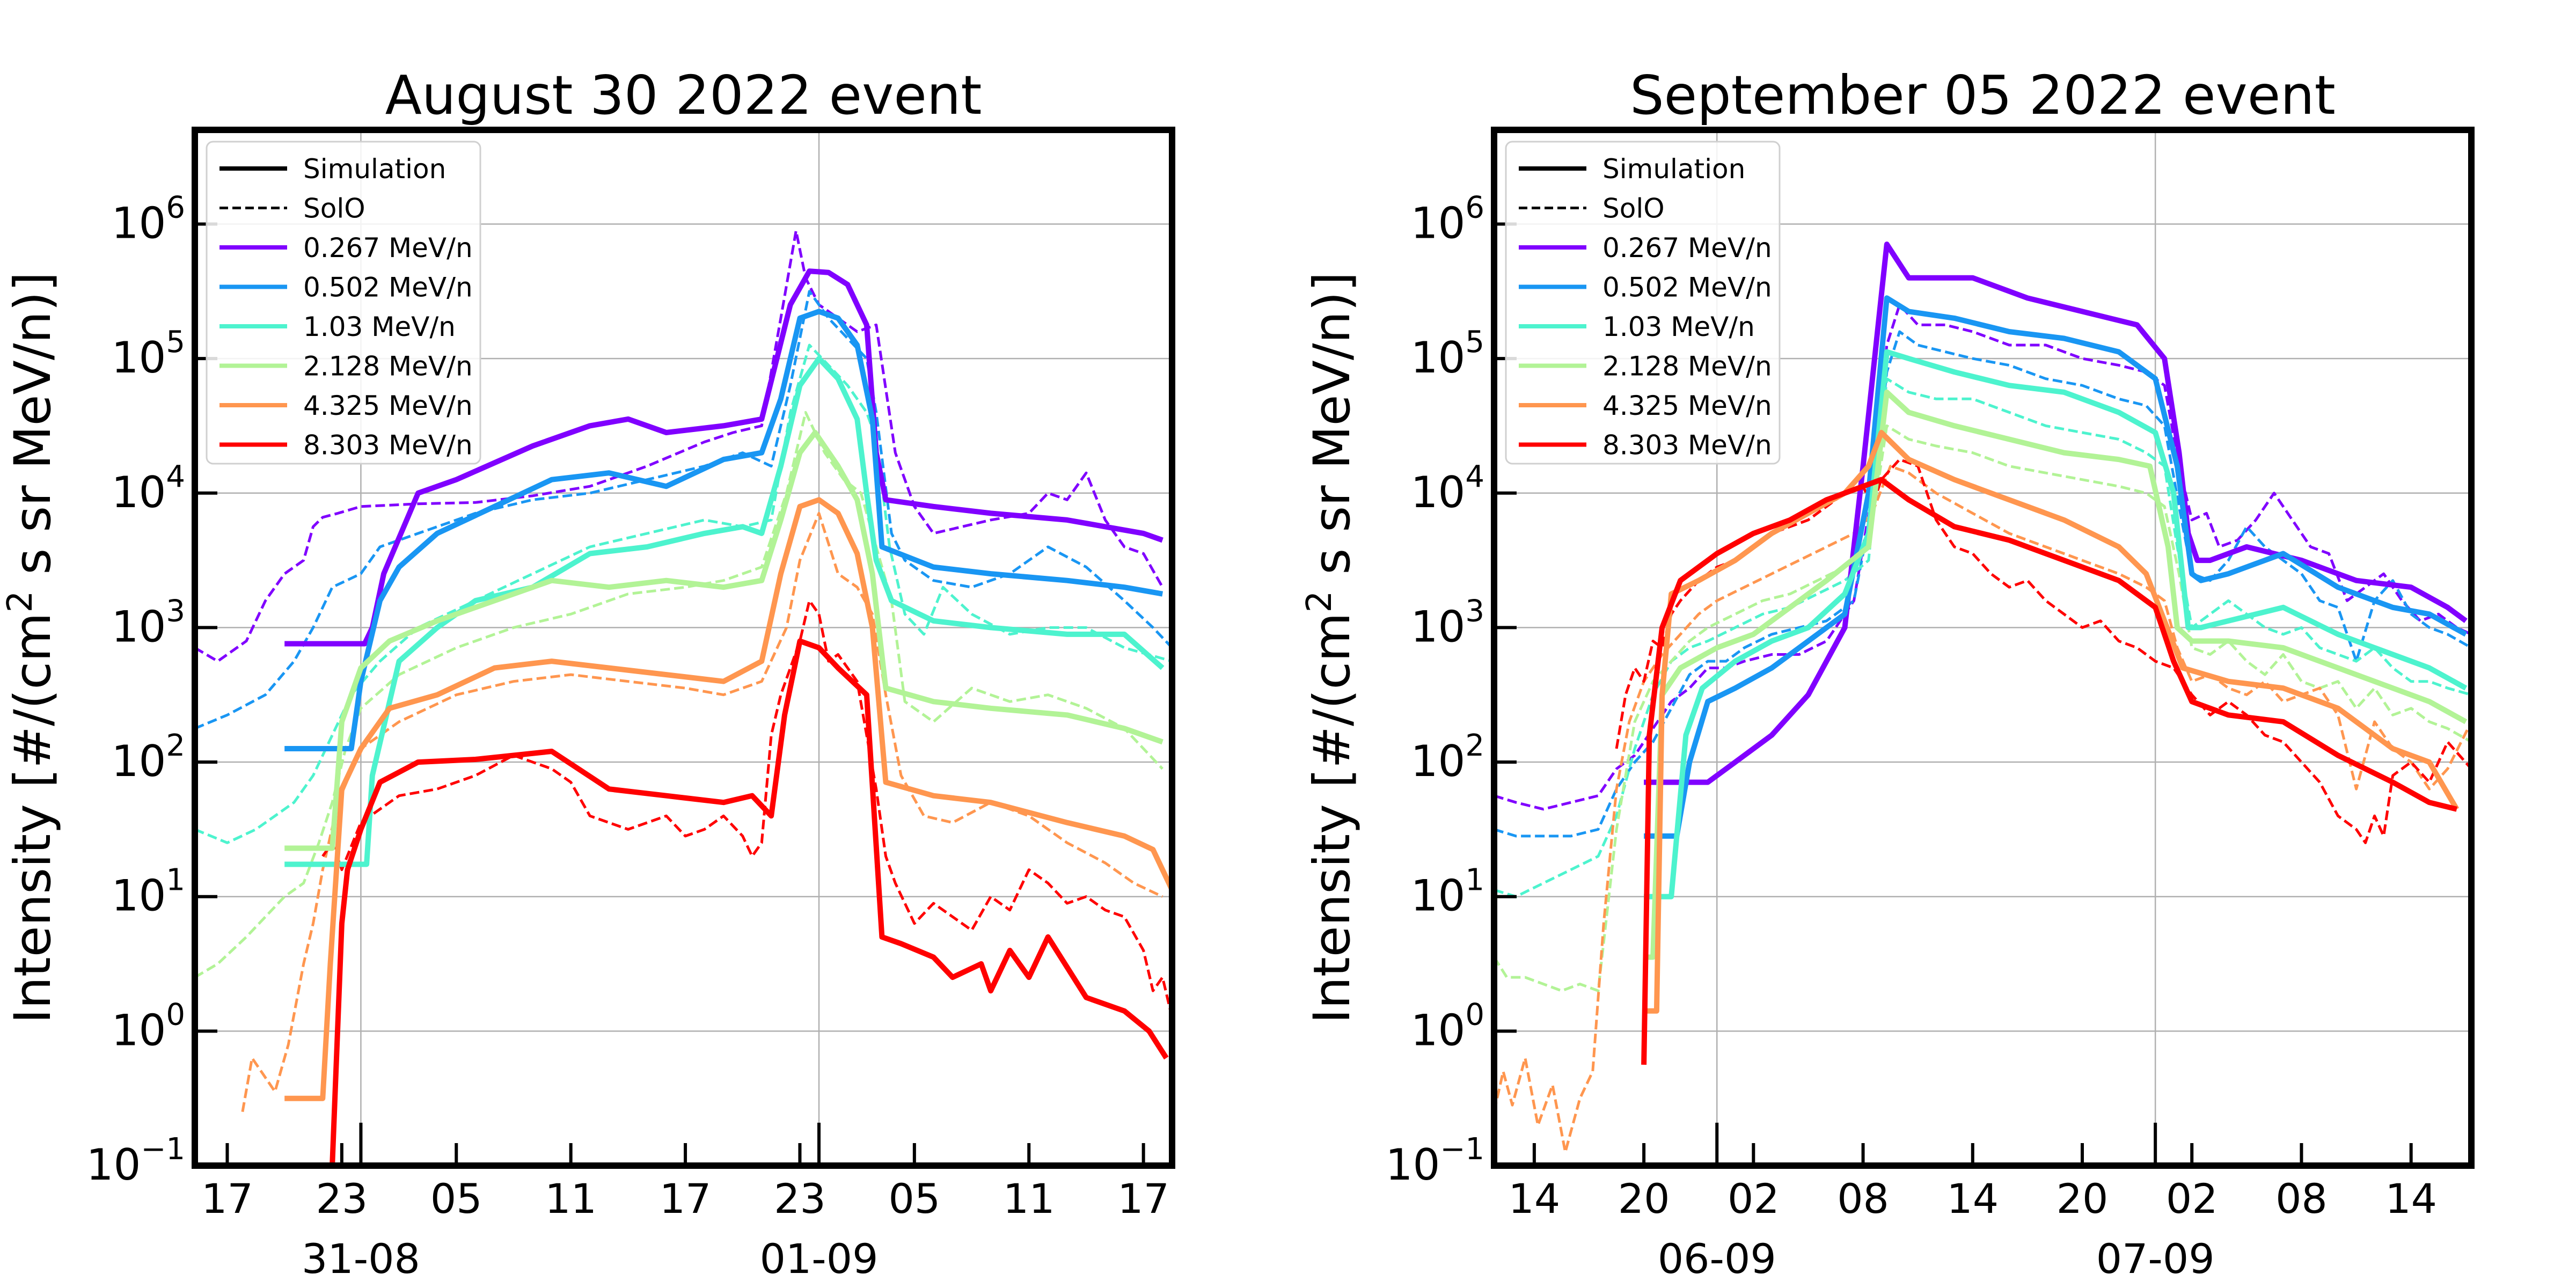 The height and width of the screenshot is (1288, 2576). What do you see at coordinates (683, 95) in the screenshot?
I see `chart-title: August 30 2022 event` at bounding box center [683, 95].